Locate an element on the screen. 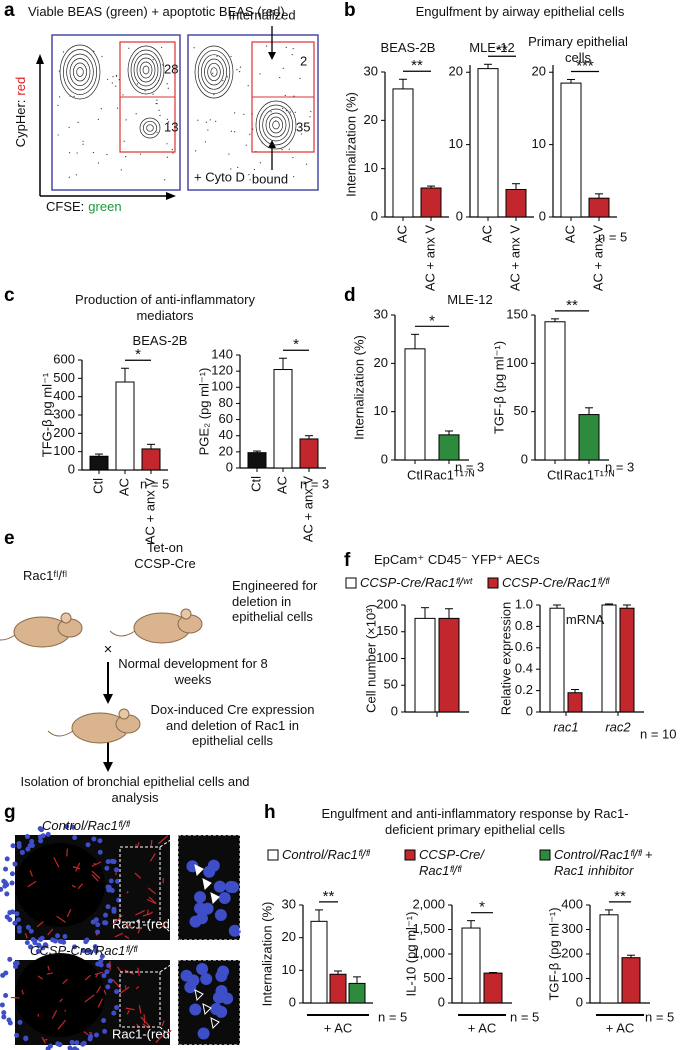 The image size is (683, 1050). y-tick-label: 100 is located at coordinates (572, 977).